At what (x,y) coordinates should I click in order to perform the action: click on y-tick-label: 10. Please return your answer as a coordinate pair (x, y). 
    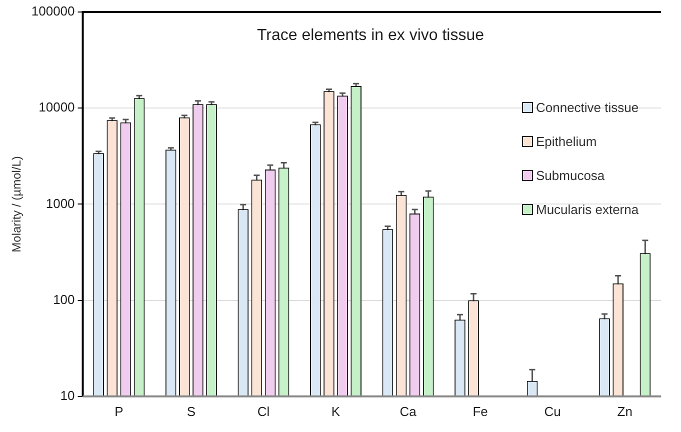
    Looking at the image, I should click on (67, 395).